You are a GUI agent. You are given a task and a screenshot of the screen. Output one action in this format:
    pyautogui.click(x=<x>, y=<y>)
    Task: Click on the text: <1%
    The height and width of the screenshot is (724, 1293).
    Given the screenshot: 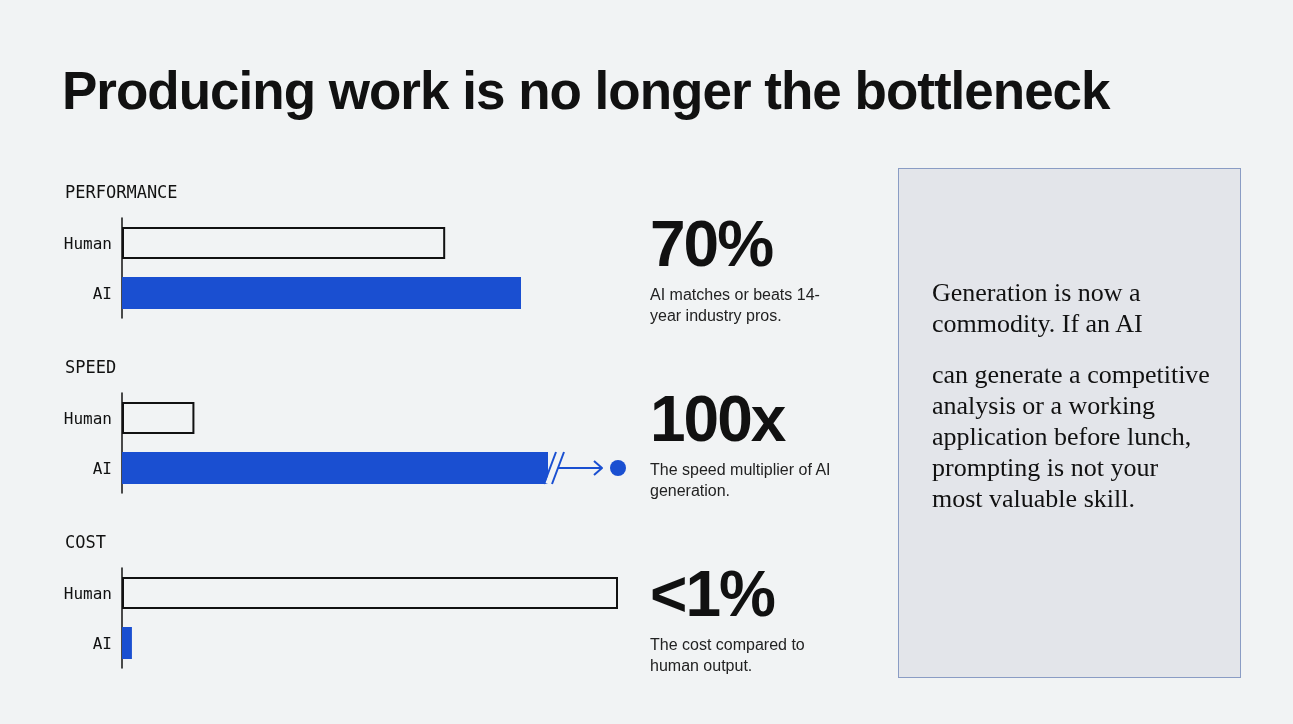 What is the action you would take?
    pyautogui.click(x=713, y=594)
    